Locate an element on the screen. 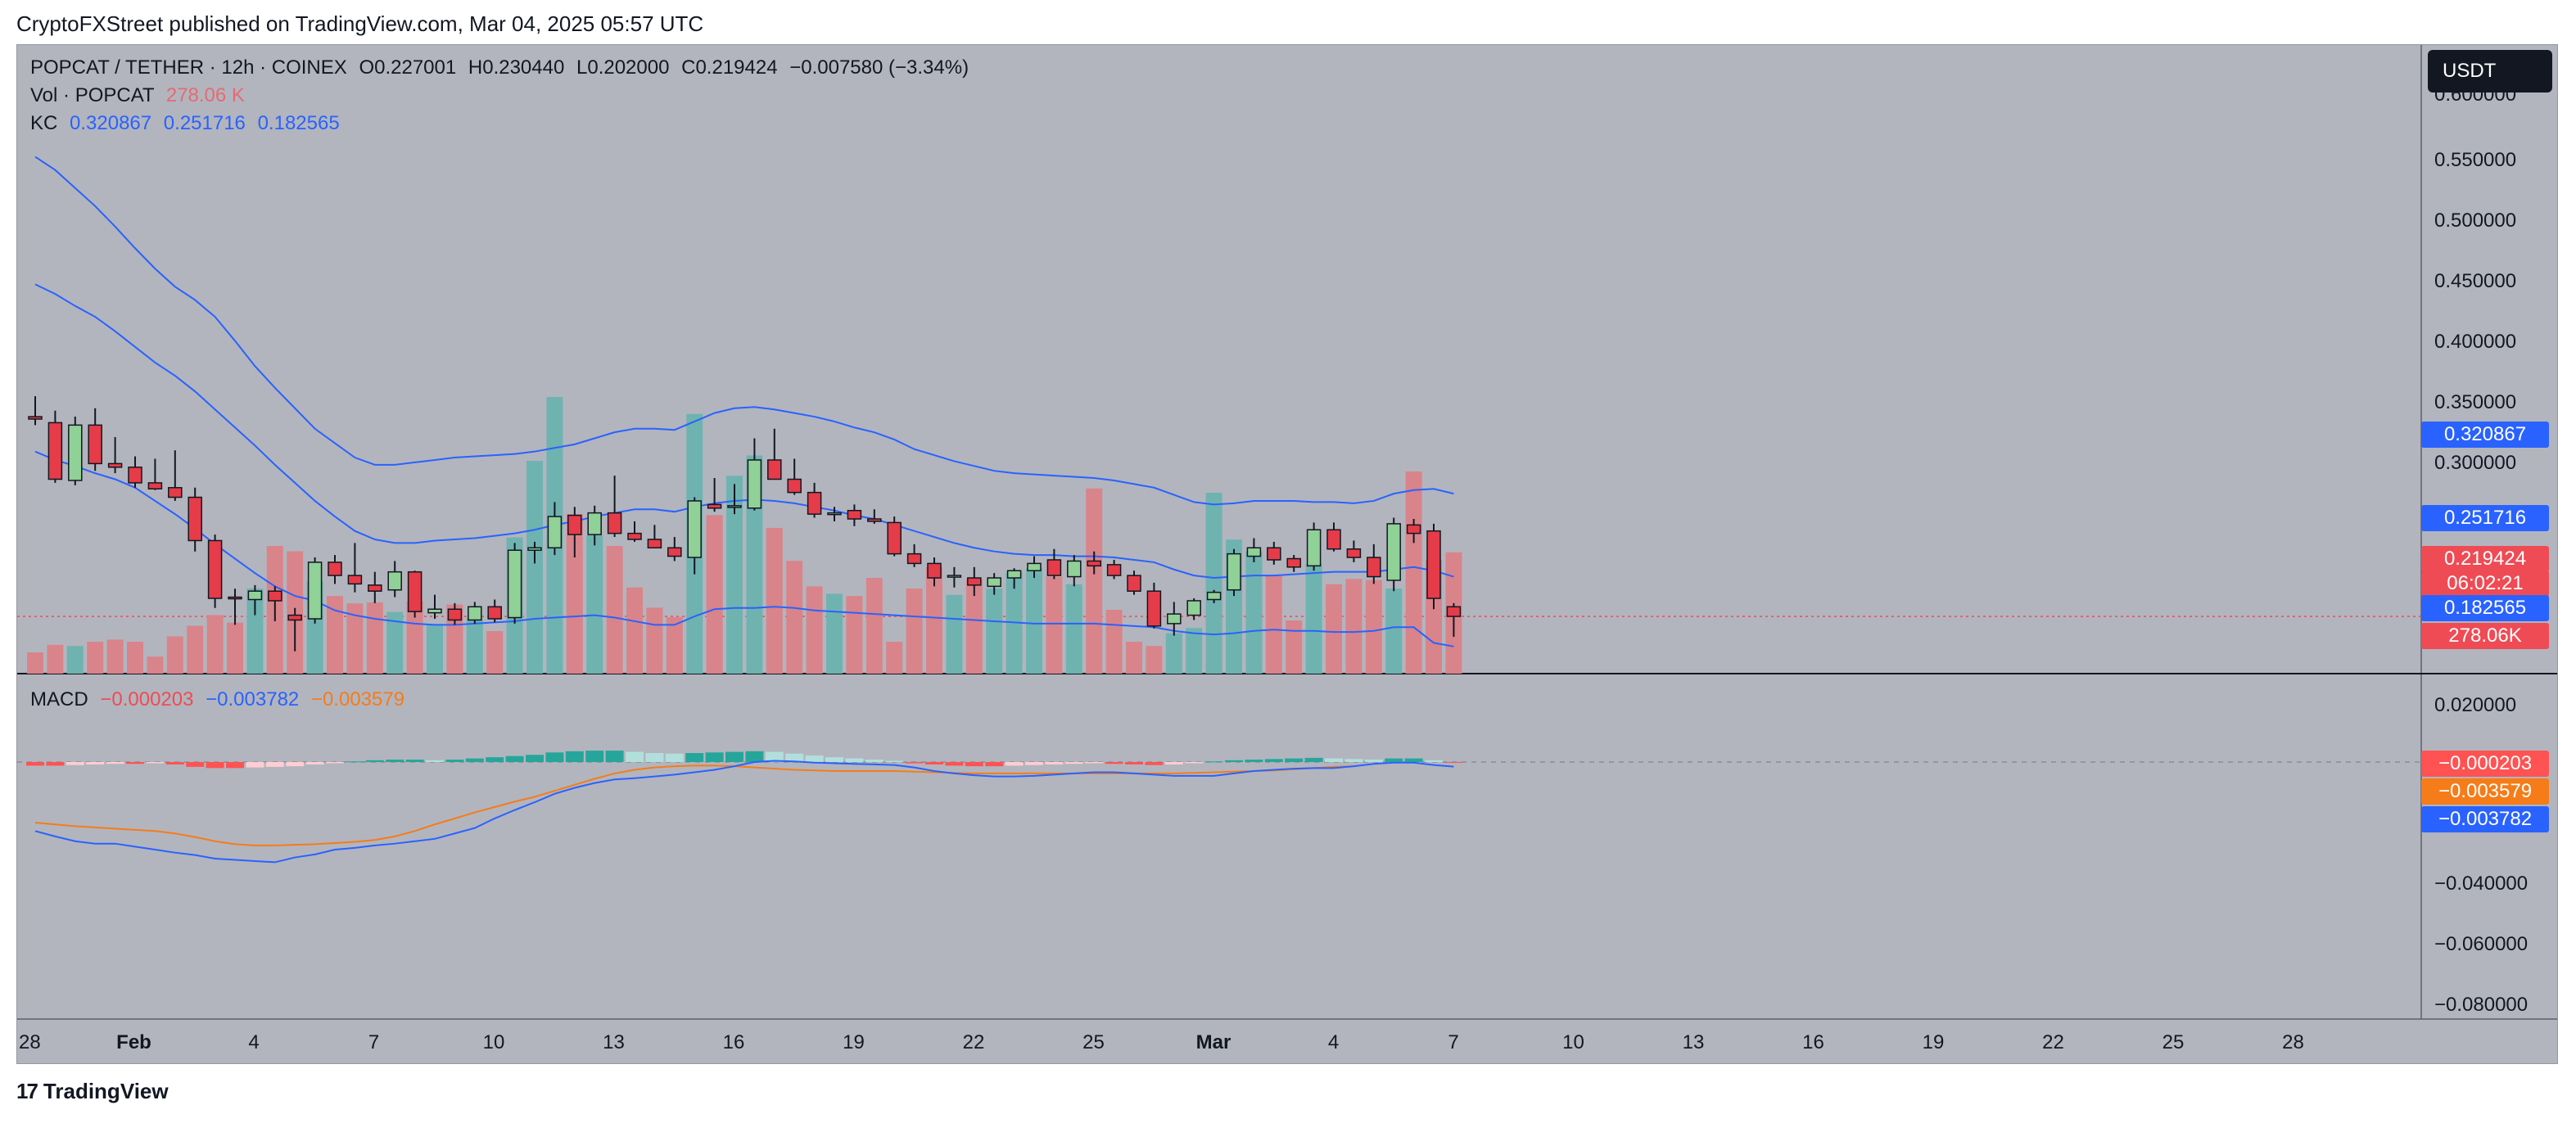 This screenshot has width=2576, height=1123. macd-tick-label: −0.060000 is located at coordinates (2481, 944).